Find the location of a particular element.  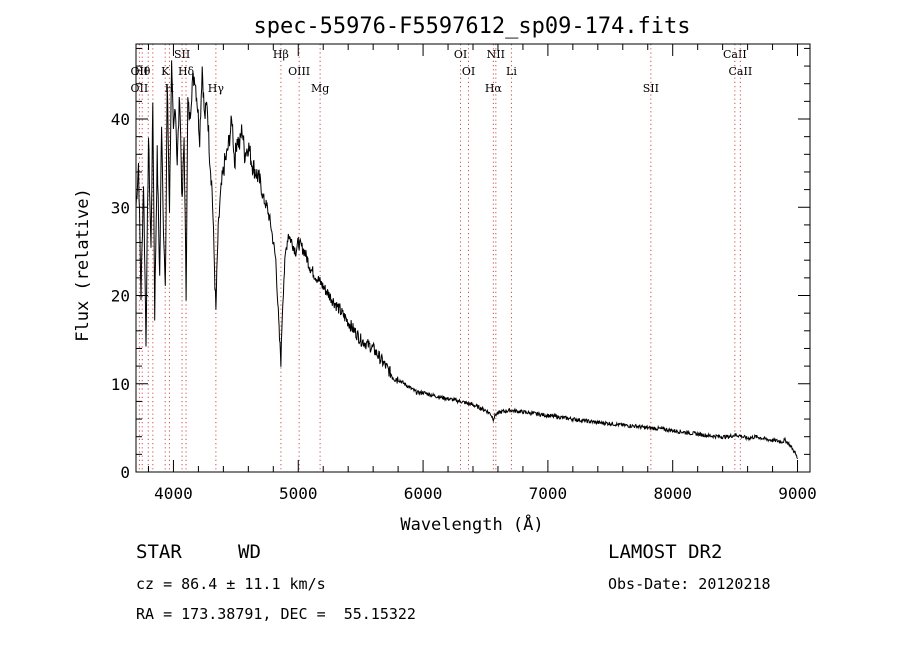

x-tick-label: 4000 is located at coordinates (173, 493).